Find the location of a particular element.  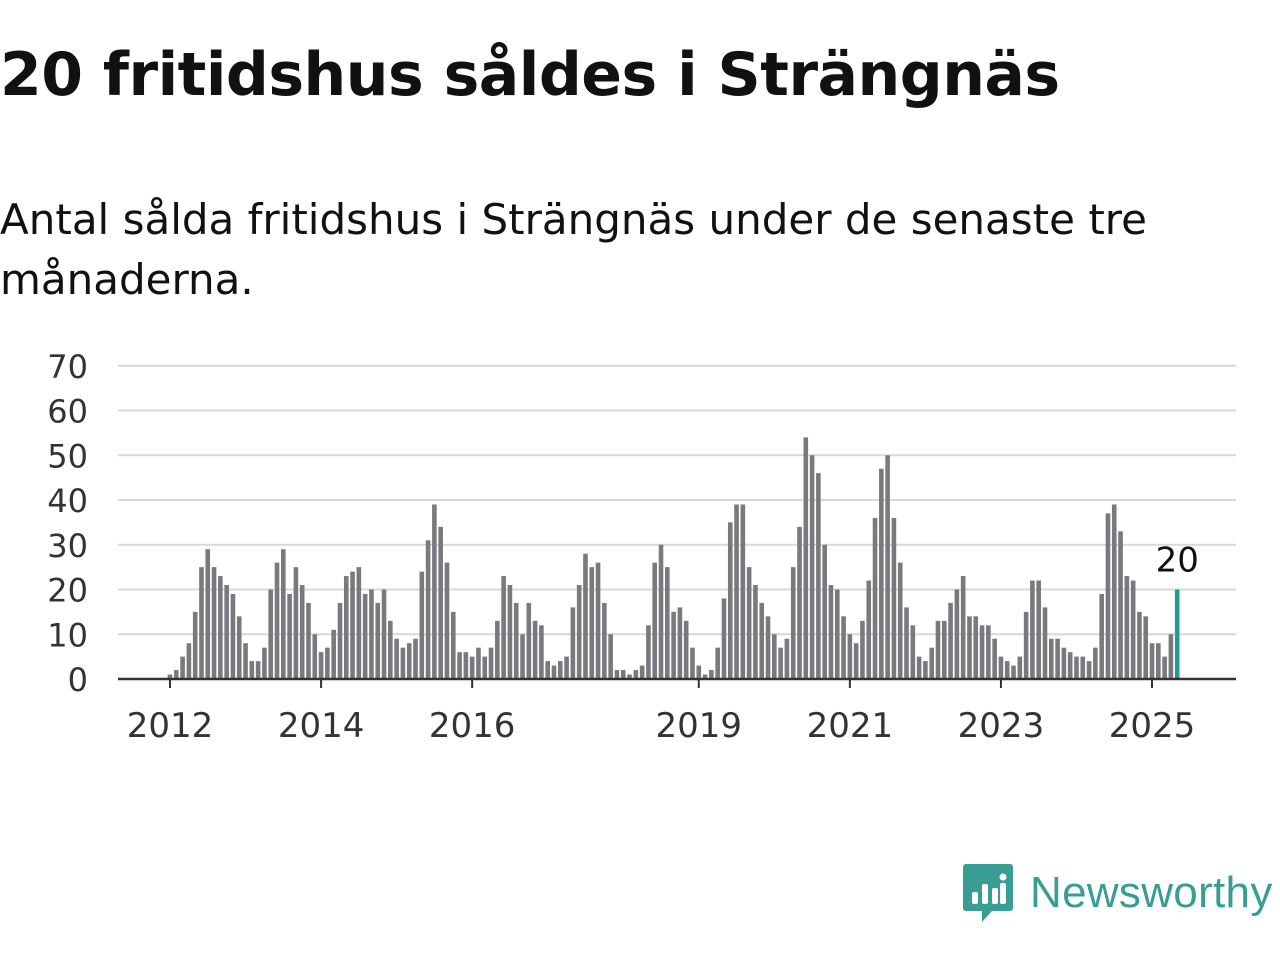

brand-name: Newsworthy is located at coordinates (1151, 892).